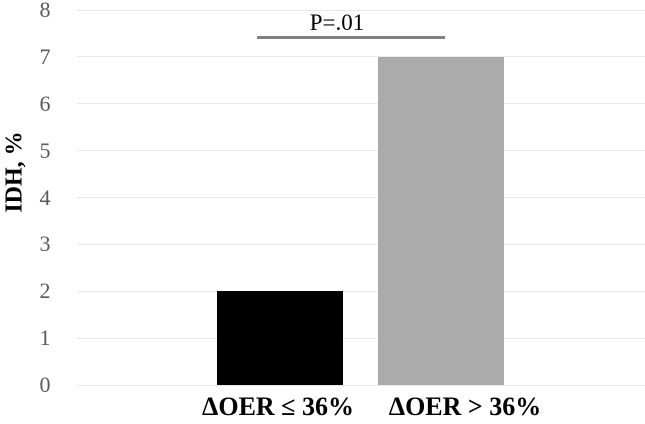 This screenshot has width=645, height=424. I want to click on y-tick-label: 3, so click(45, 244).